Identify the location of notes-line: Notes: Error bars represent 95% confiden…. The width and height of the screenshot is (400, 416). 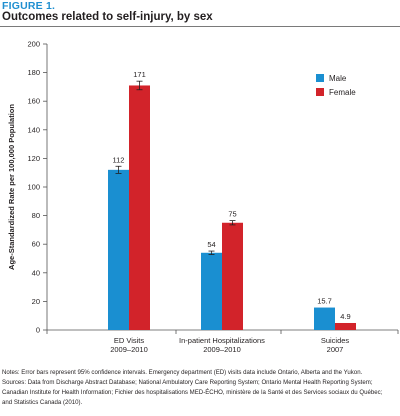
(182, 372).